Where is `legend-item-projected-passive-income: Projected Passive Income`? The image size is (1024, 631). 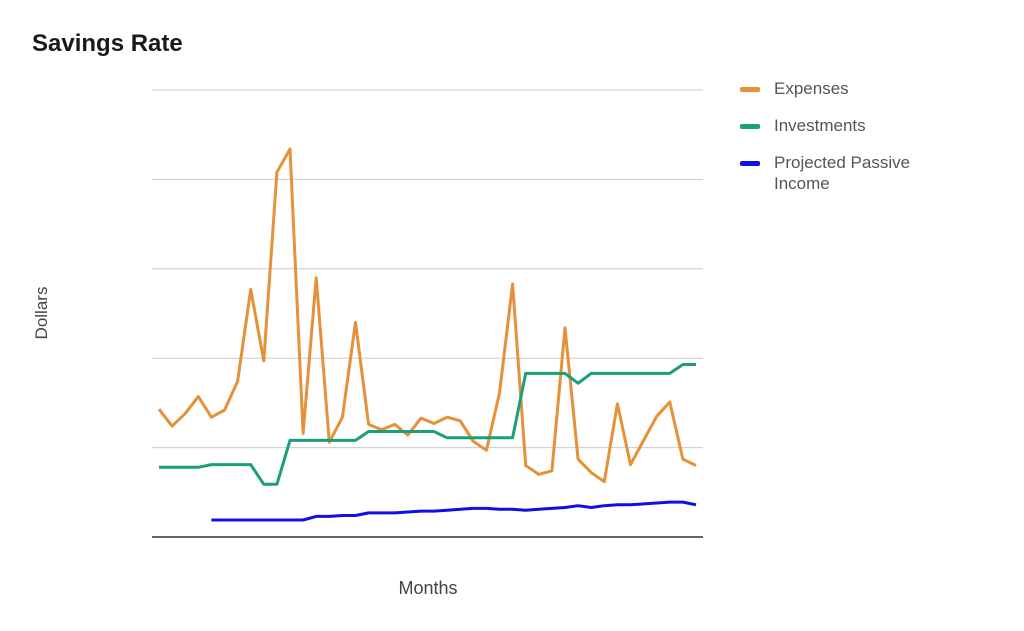 legend-item-projected-passive-income: Projected Passive Income is located at coordinates (865, 173).